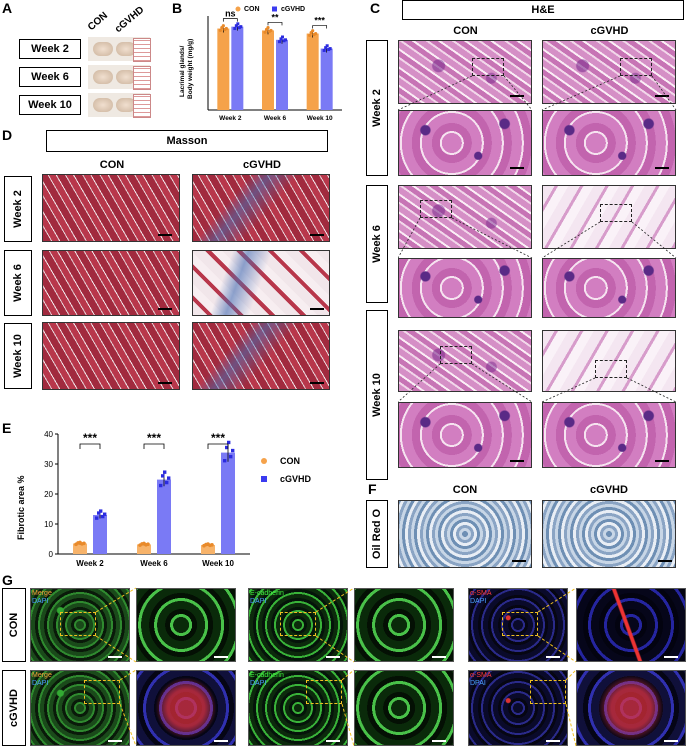 The height and width of the screenshot is (751, 690). What do you see at coordinates (465, 361) in the screenshot?
I see `he-con-week10` at bounding box center [465, 361].